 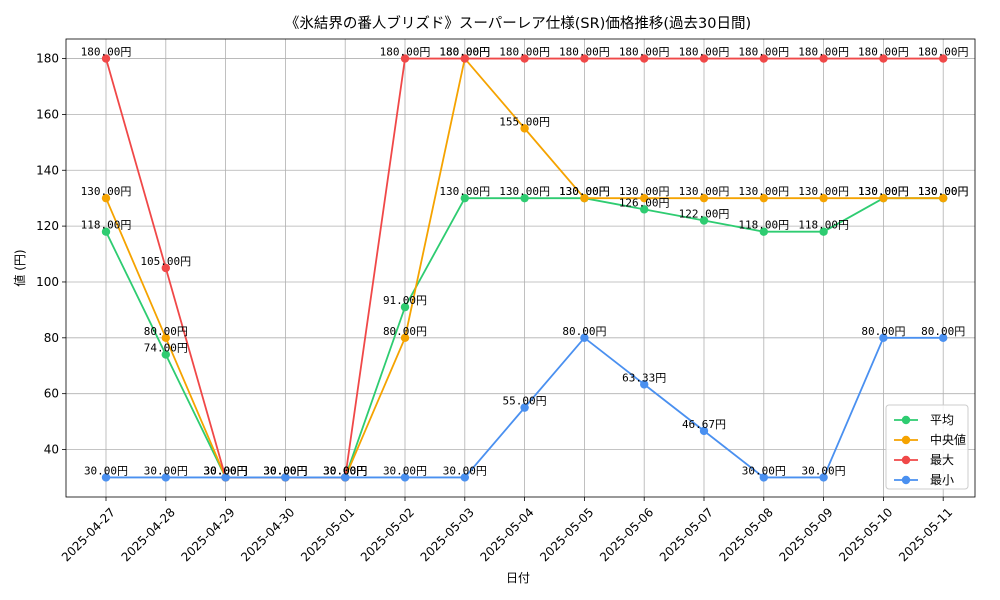 What do you see at coordinates (948, 439) in the screenshot?
I see `legend-label: 中央値` at bounding box center [948, 439].